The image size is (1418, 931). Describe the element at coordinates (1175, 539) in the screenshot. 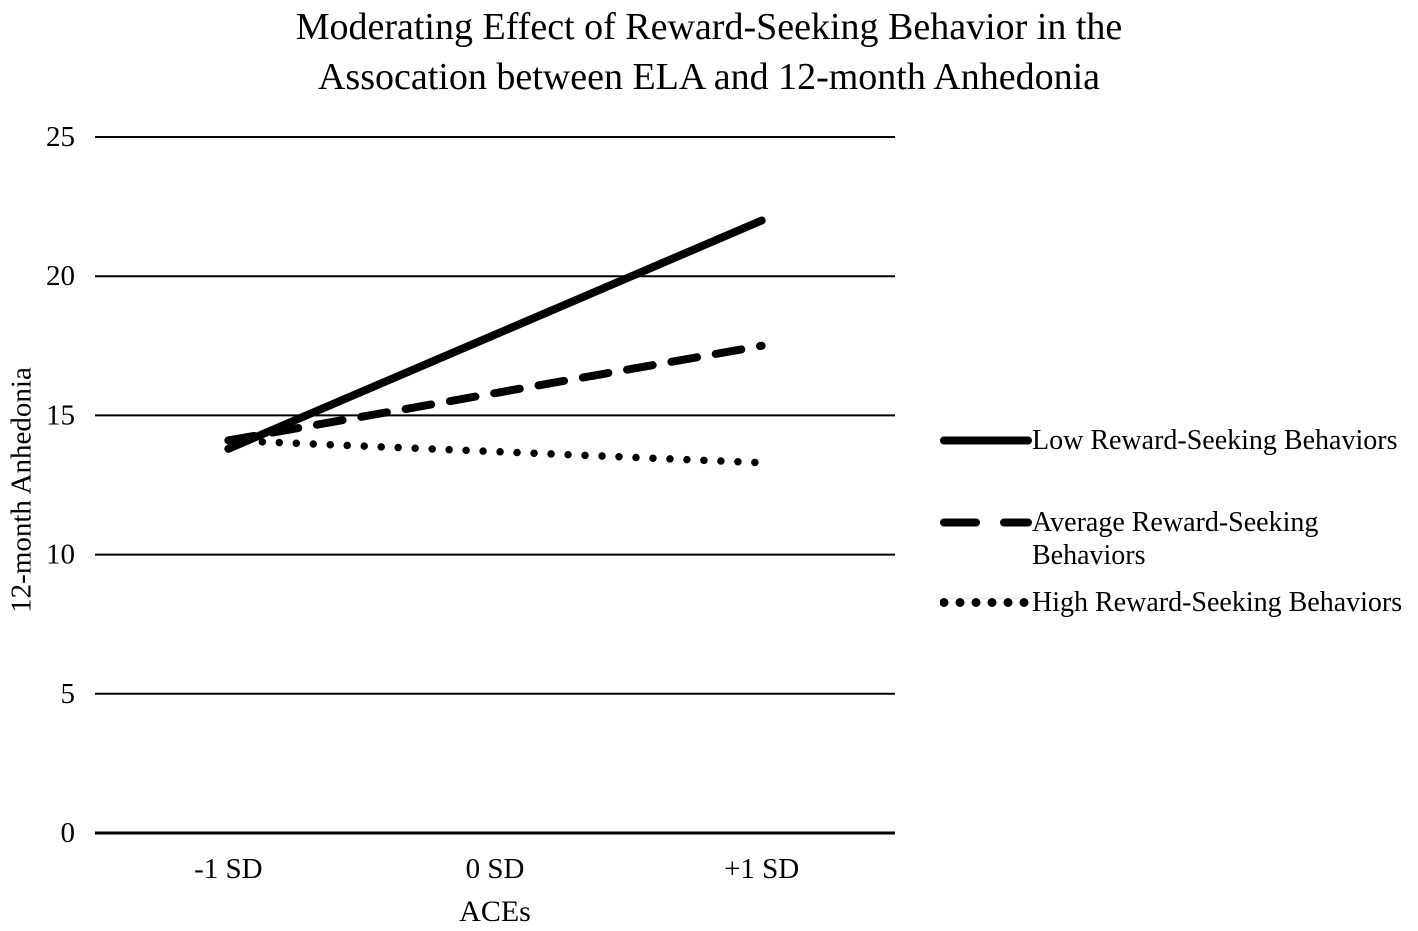

I see `legend-label-average: Average Reward-Seeking Behaviors` at that location.